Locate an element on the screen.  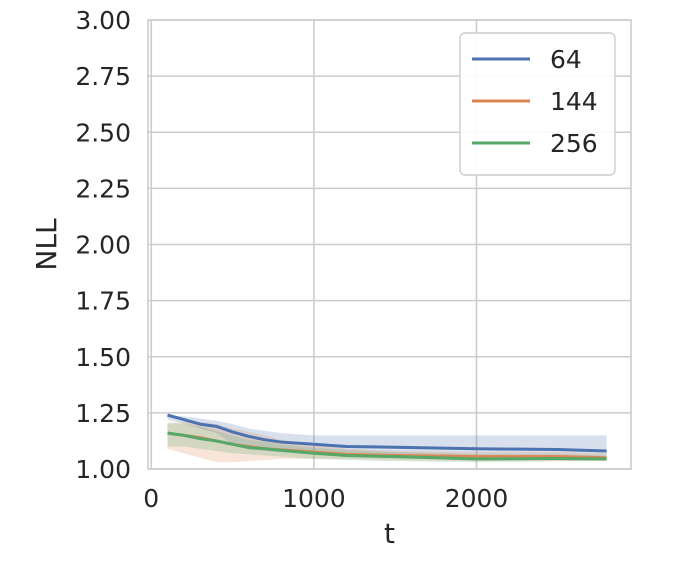
legend: 64 144 256 is located at coordinates (537, 104).